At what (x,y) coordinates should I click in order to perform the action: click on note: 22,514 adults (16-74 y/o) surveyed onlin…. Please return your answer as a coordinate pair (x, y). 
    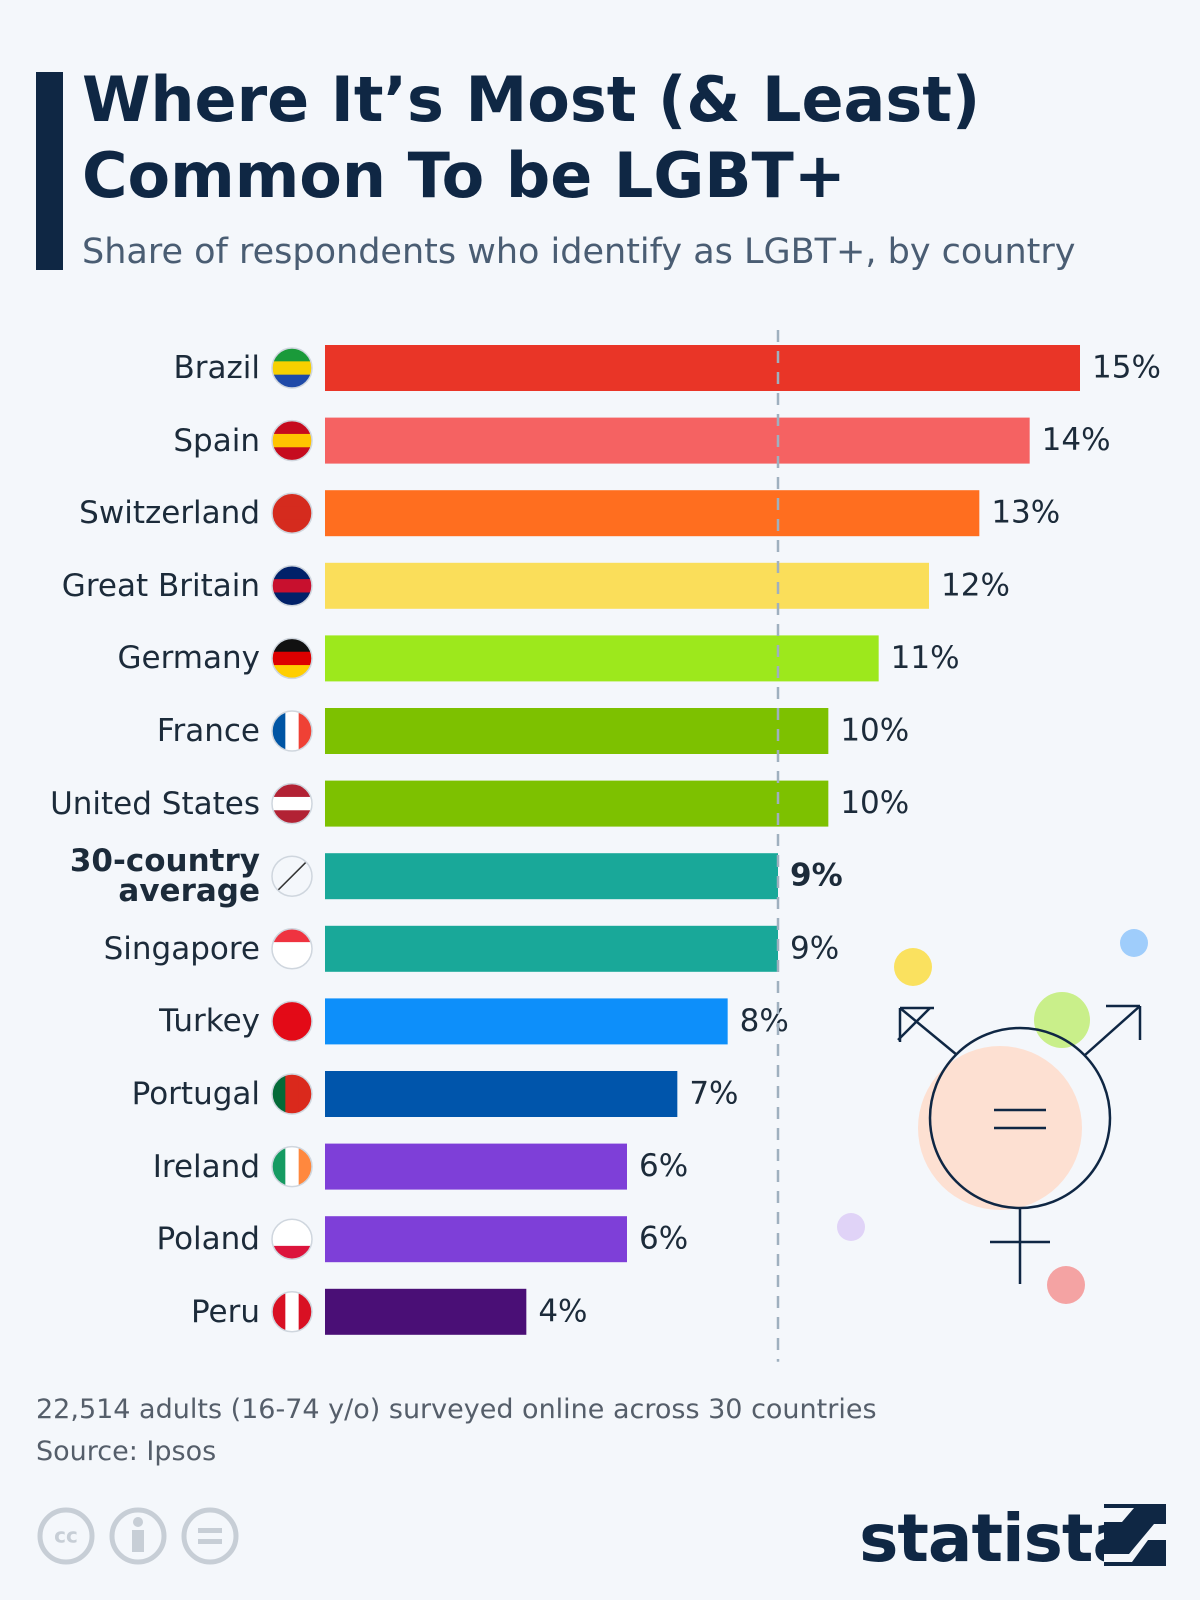
    Looking at the image, I should click on (456, 1409).